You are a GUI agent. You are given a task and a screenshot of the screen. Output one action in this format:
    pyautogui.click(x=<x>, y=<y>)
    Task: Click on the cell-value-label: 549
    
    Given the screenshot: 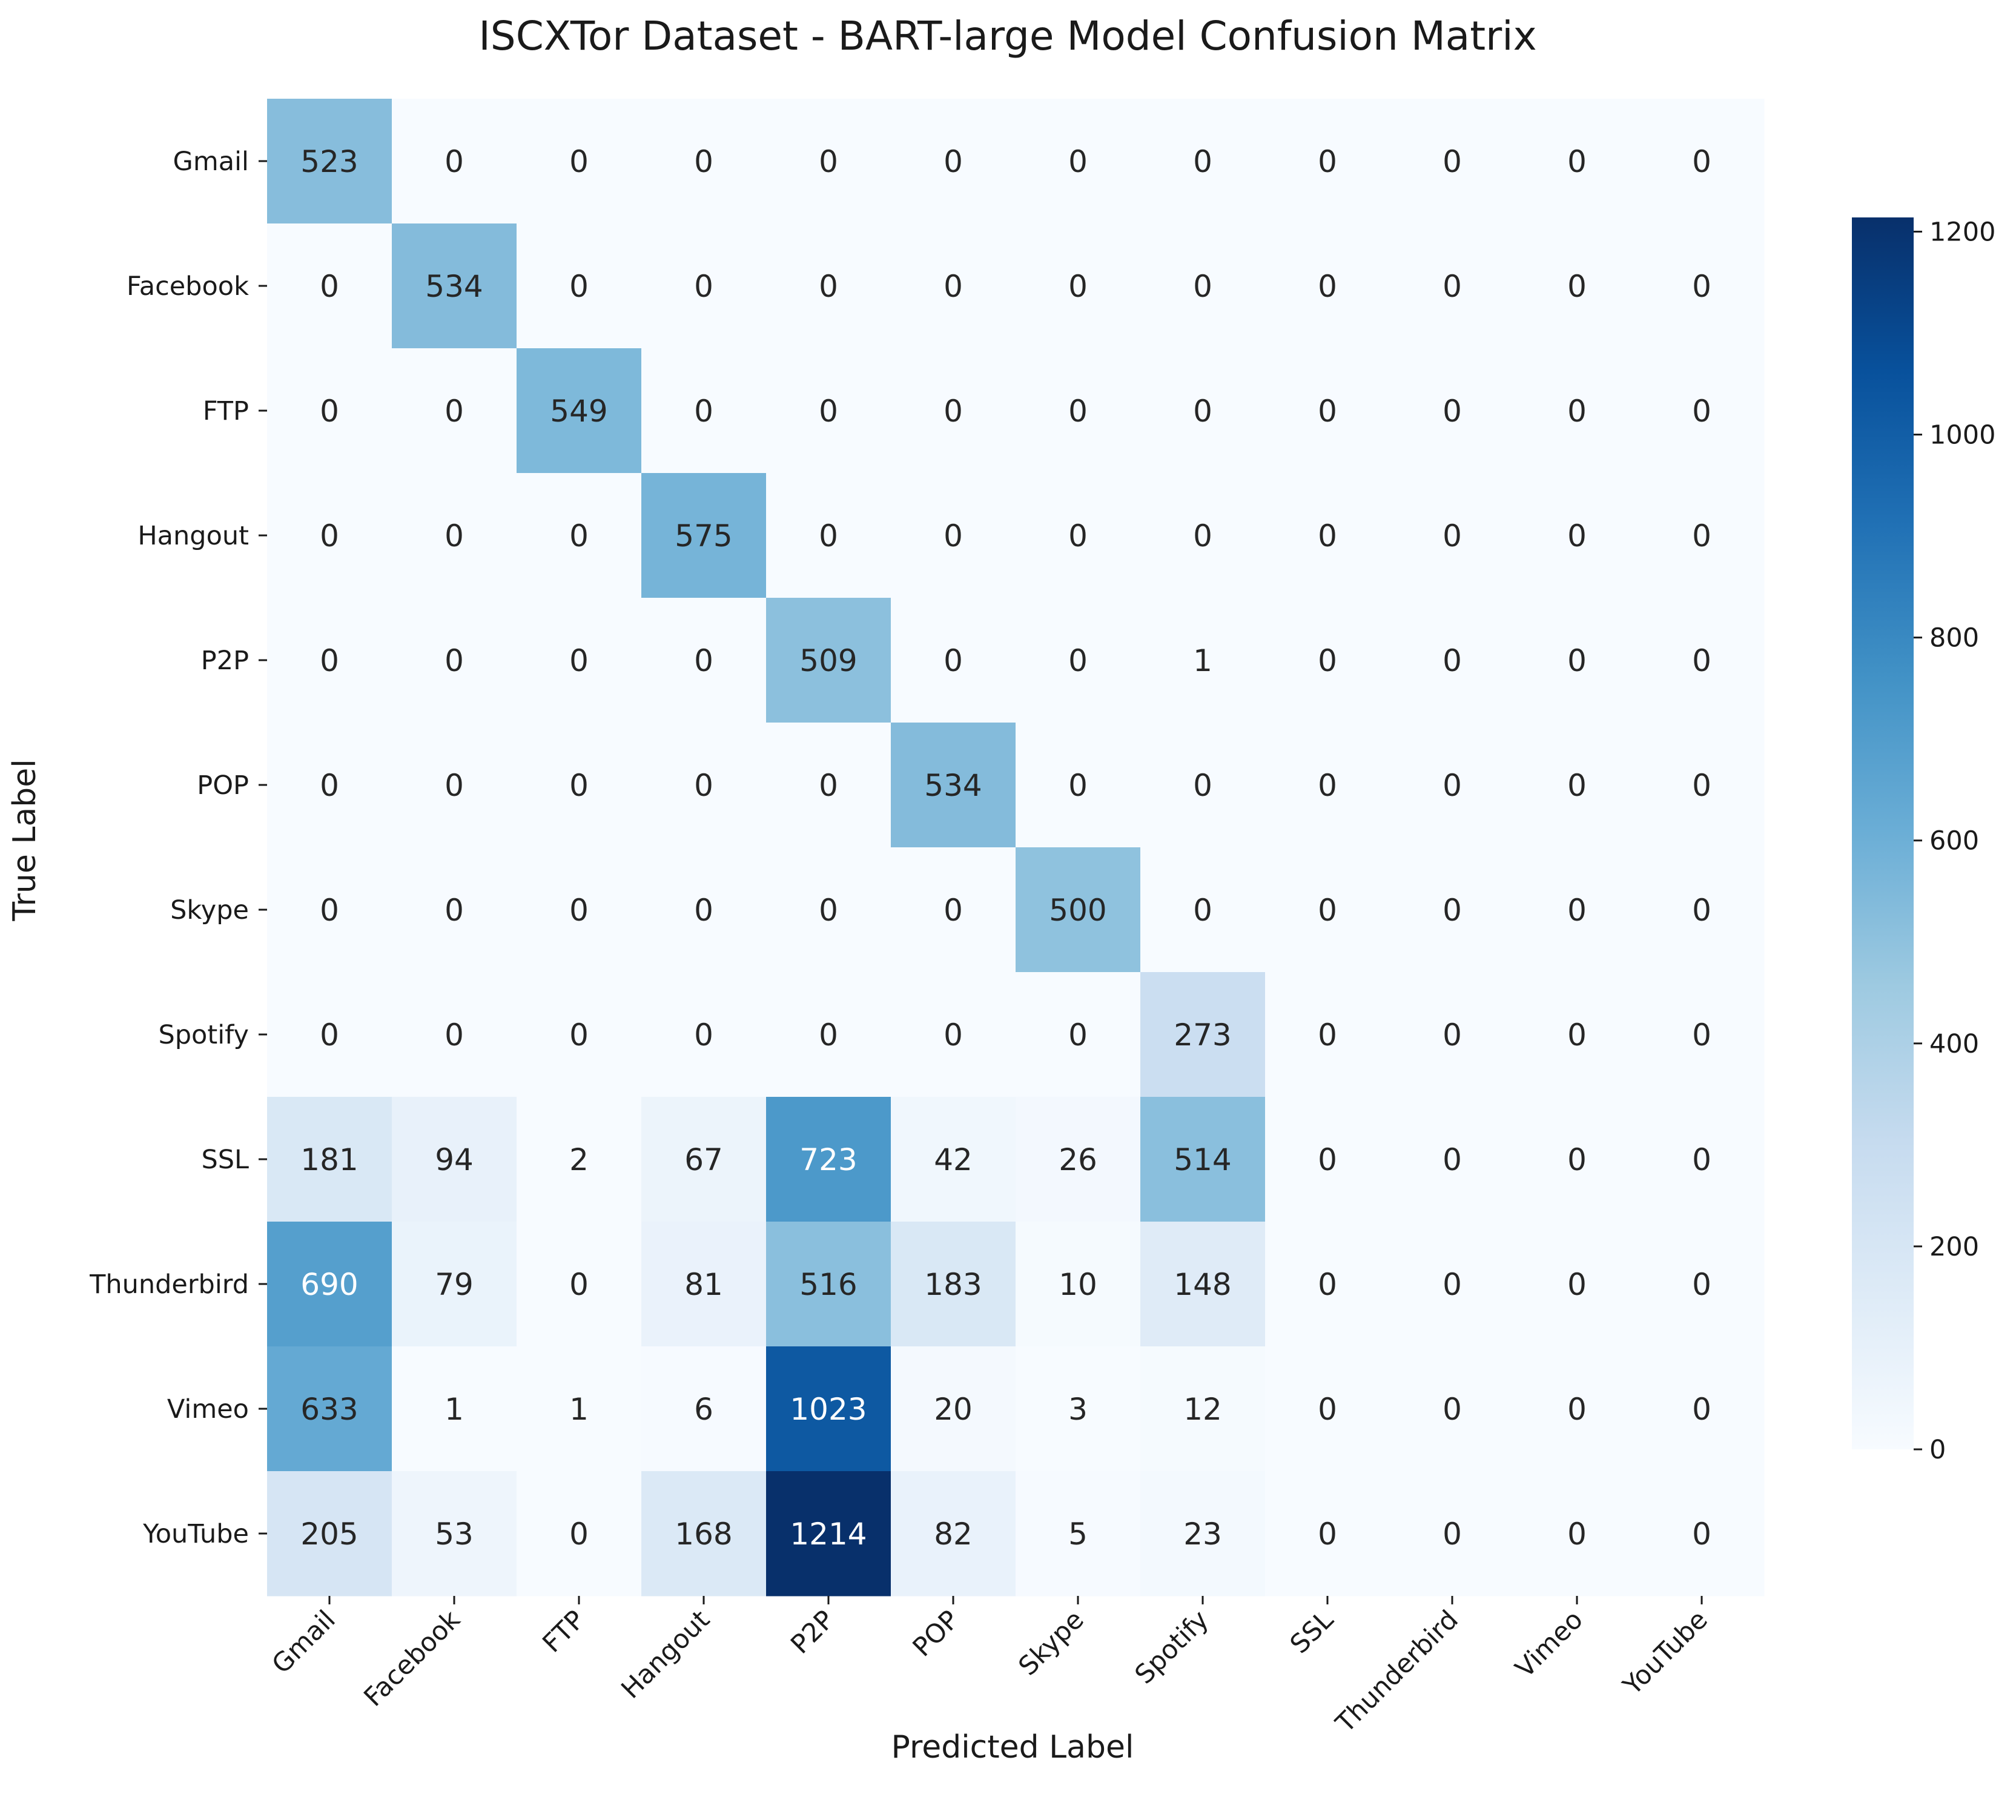 What is the action you would take?
    pyautogui.click(x=579, y=411)
    